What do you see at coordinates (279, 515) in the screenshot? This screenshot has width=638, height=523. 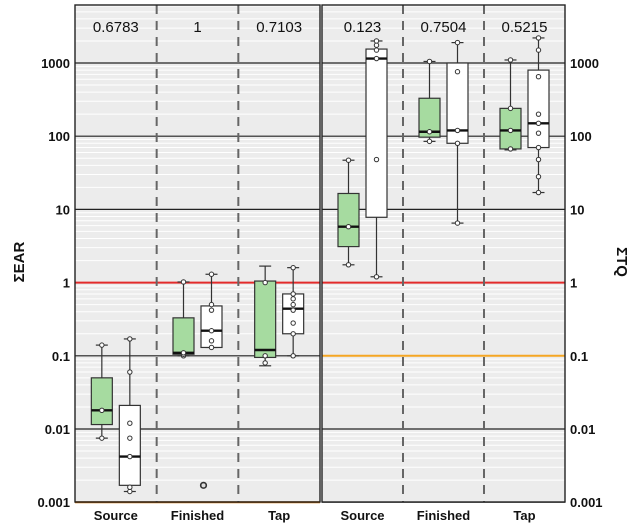 I see `x-tick-label: Tap` at bounding box center [279, 515].